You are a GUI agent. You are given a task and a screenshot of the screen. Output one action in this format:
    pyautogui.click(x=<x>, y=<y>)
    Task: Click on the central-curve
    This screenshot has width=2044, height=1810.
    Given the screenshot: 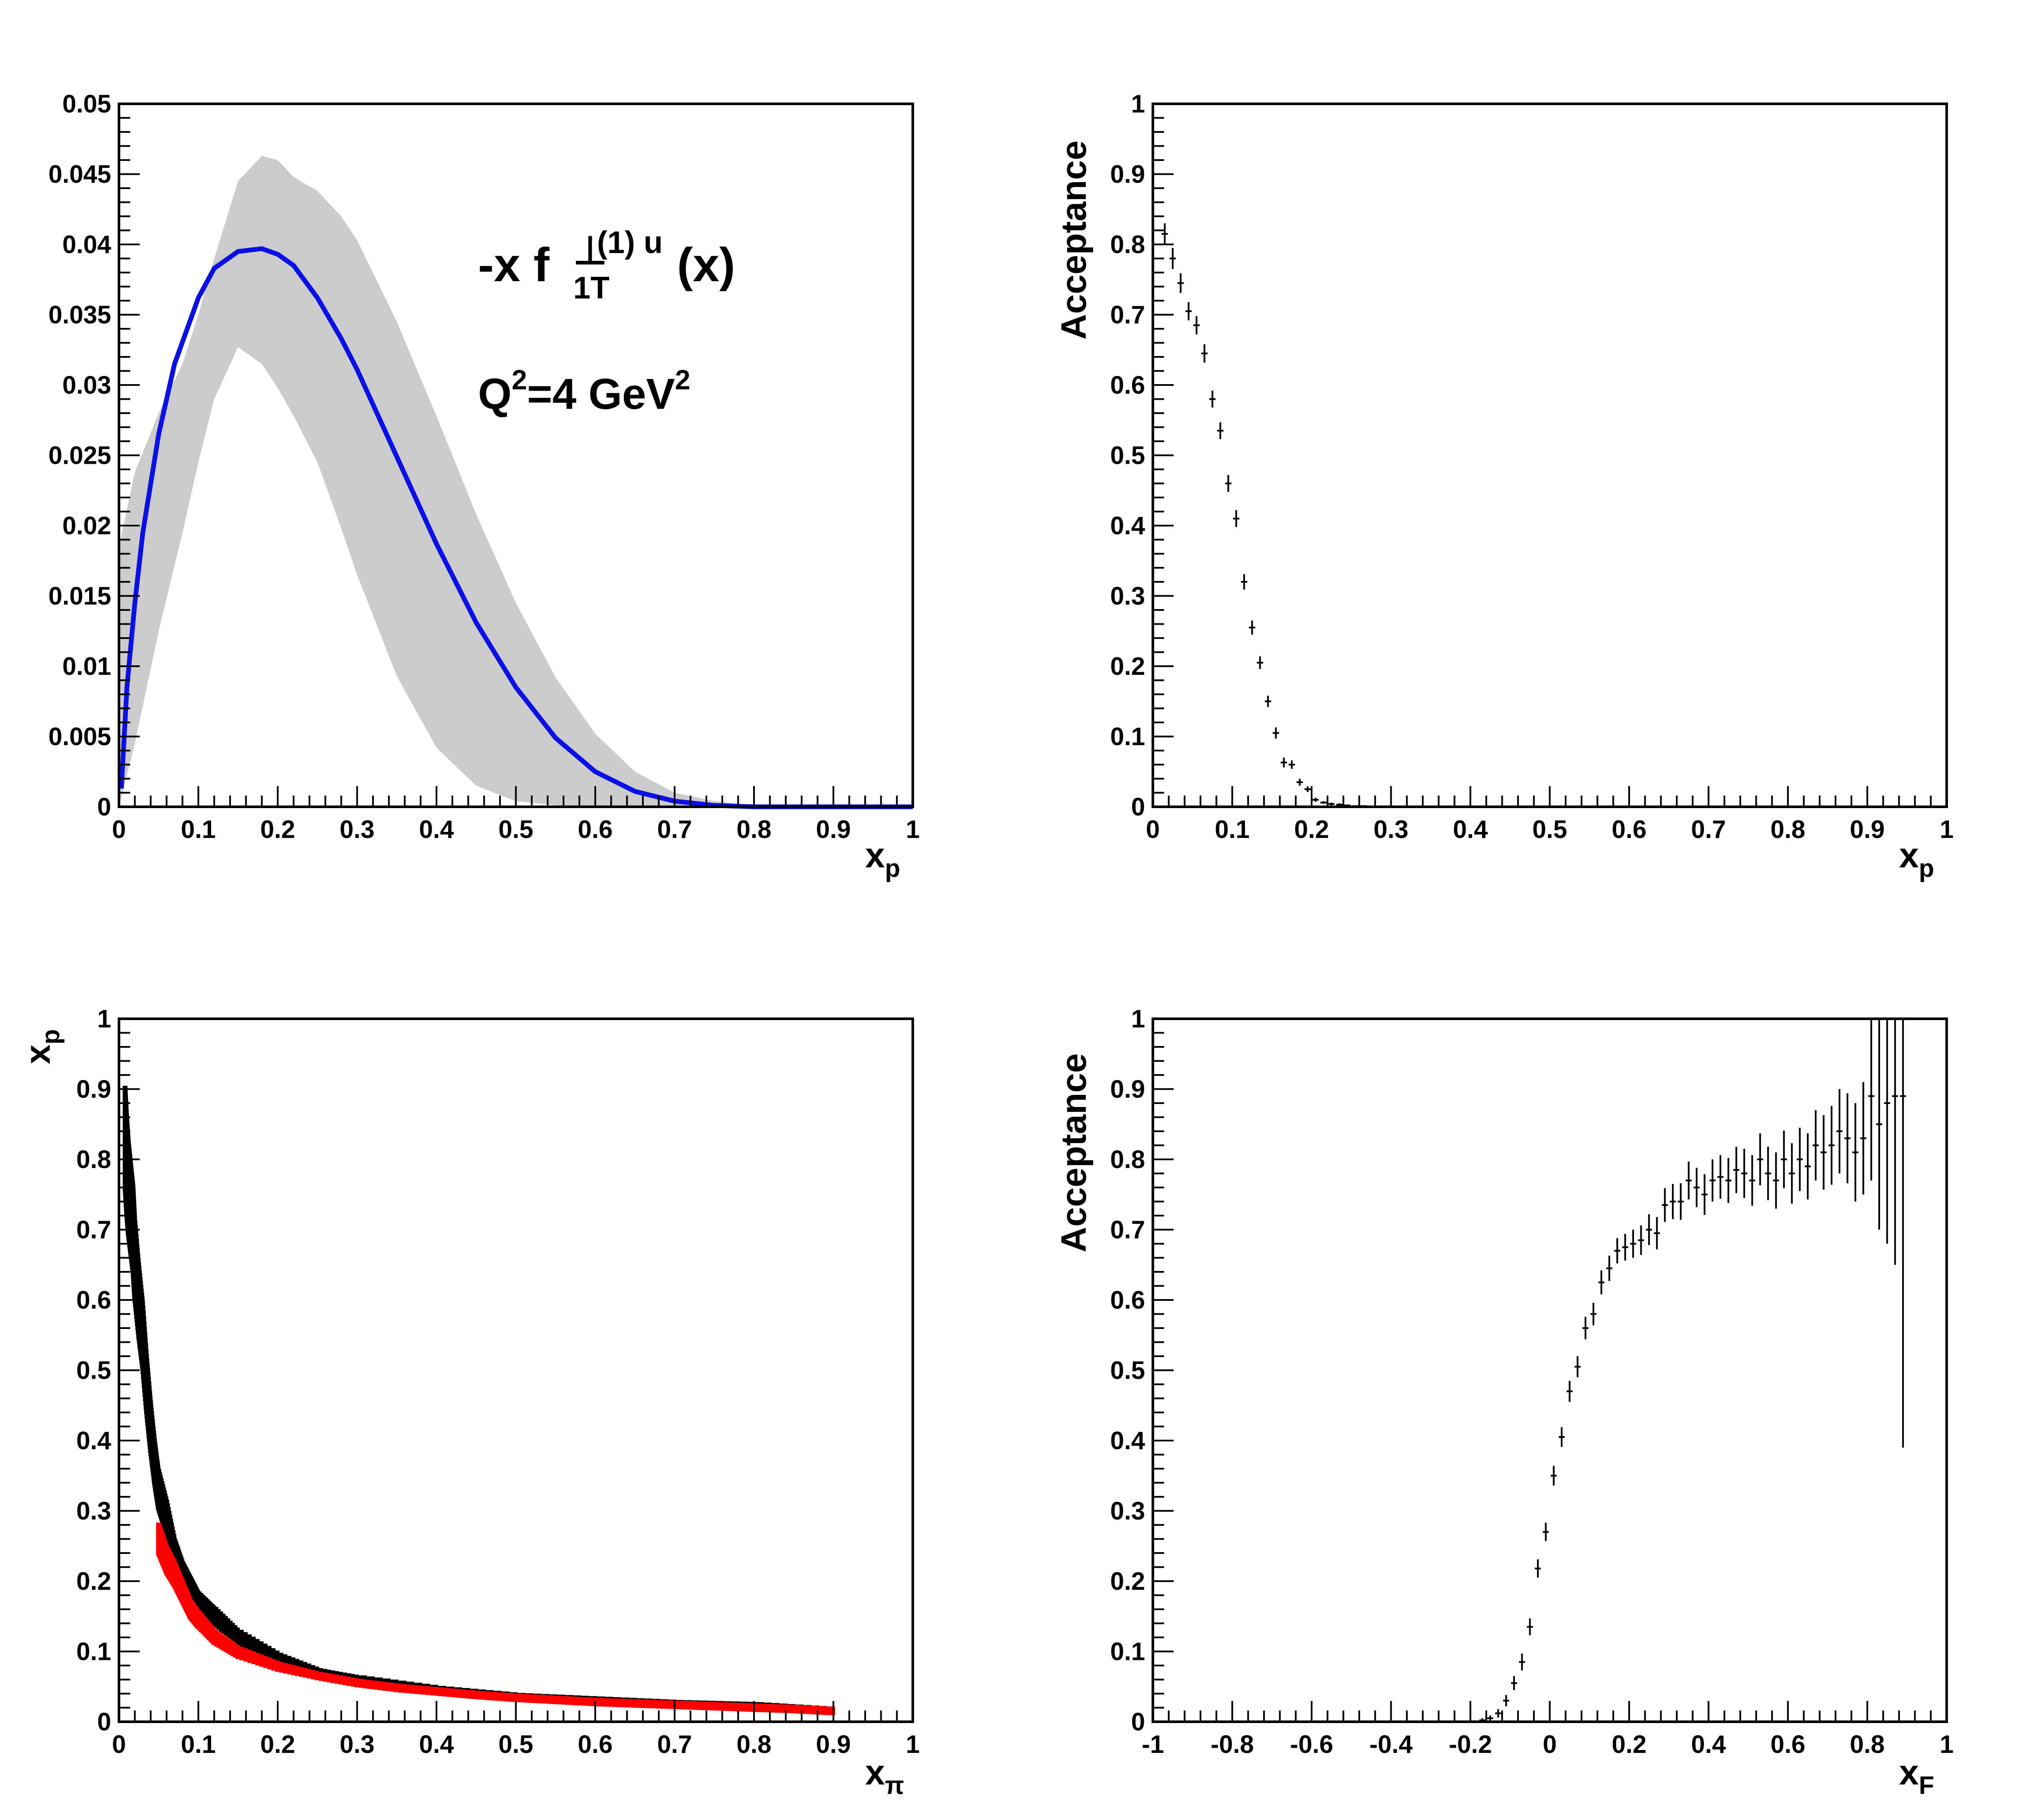 What is the action you would take?
    pyautogui.click(x=516, y=527)
    